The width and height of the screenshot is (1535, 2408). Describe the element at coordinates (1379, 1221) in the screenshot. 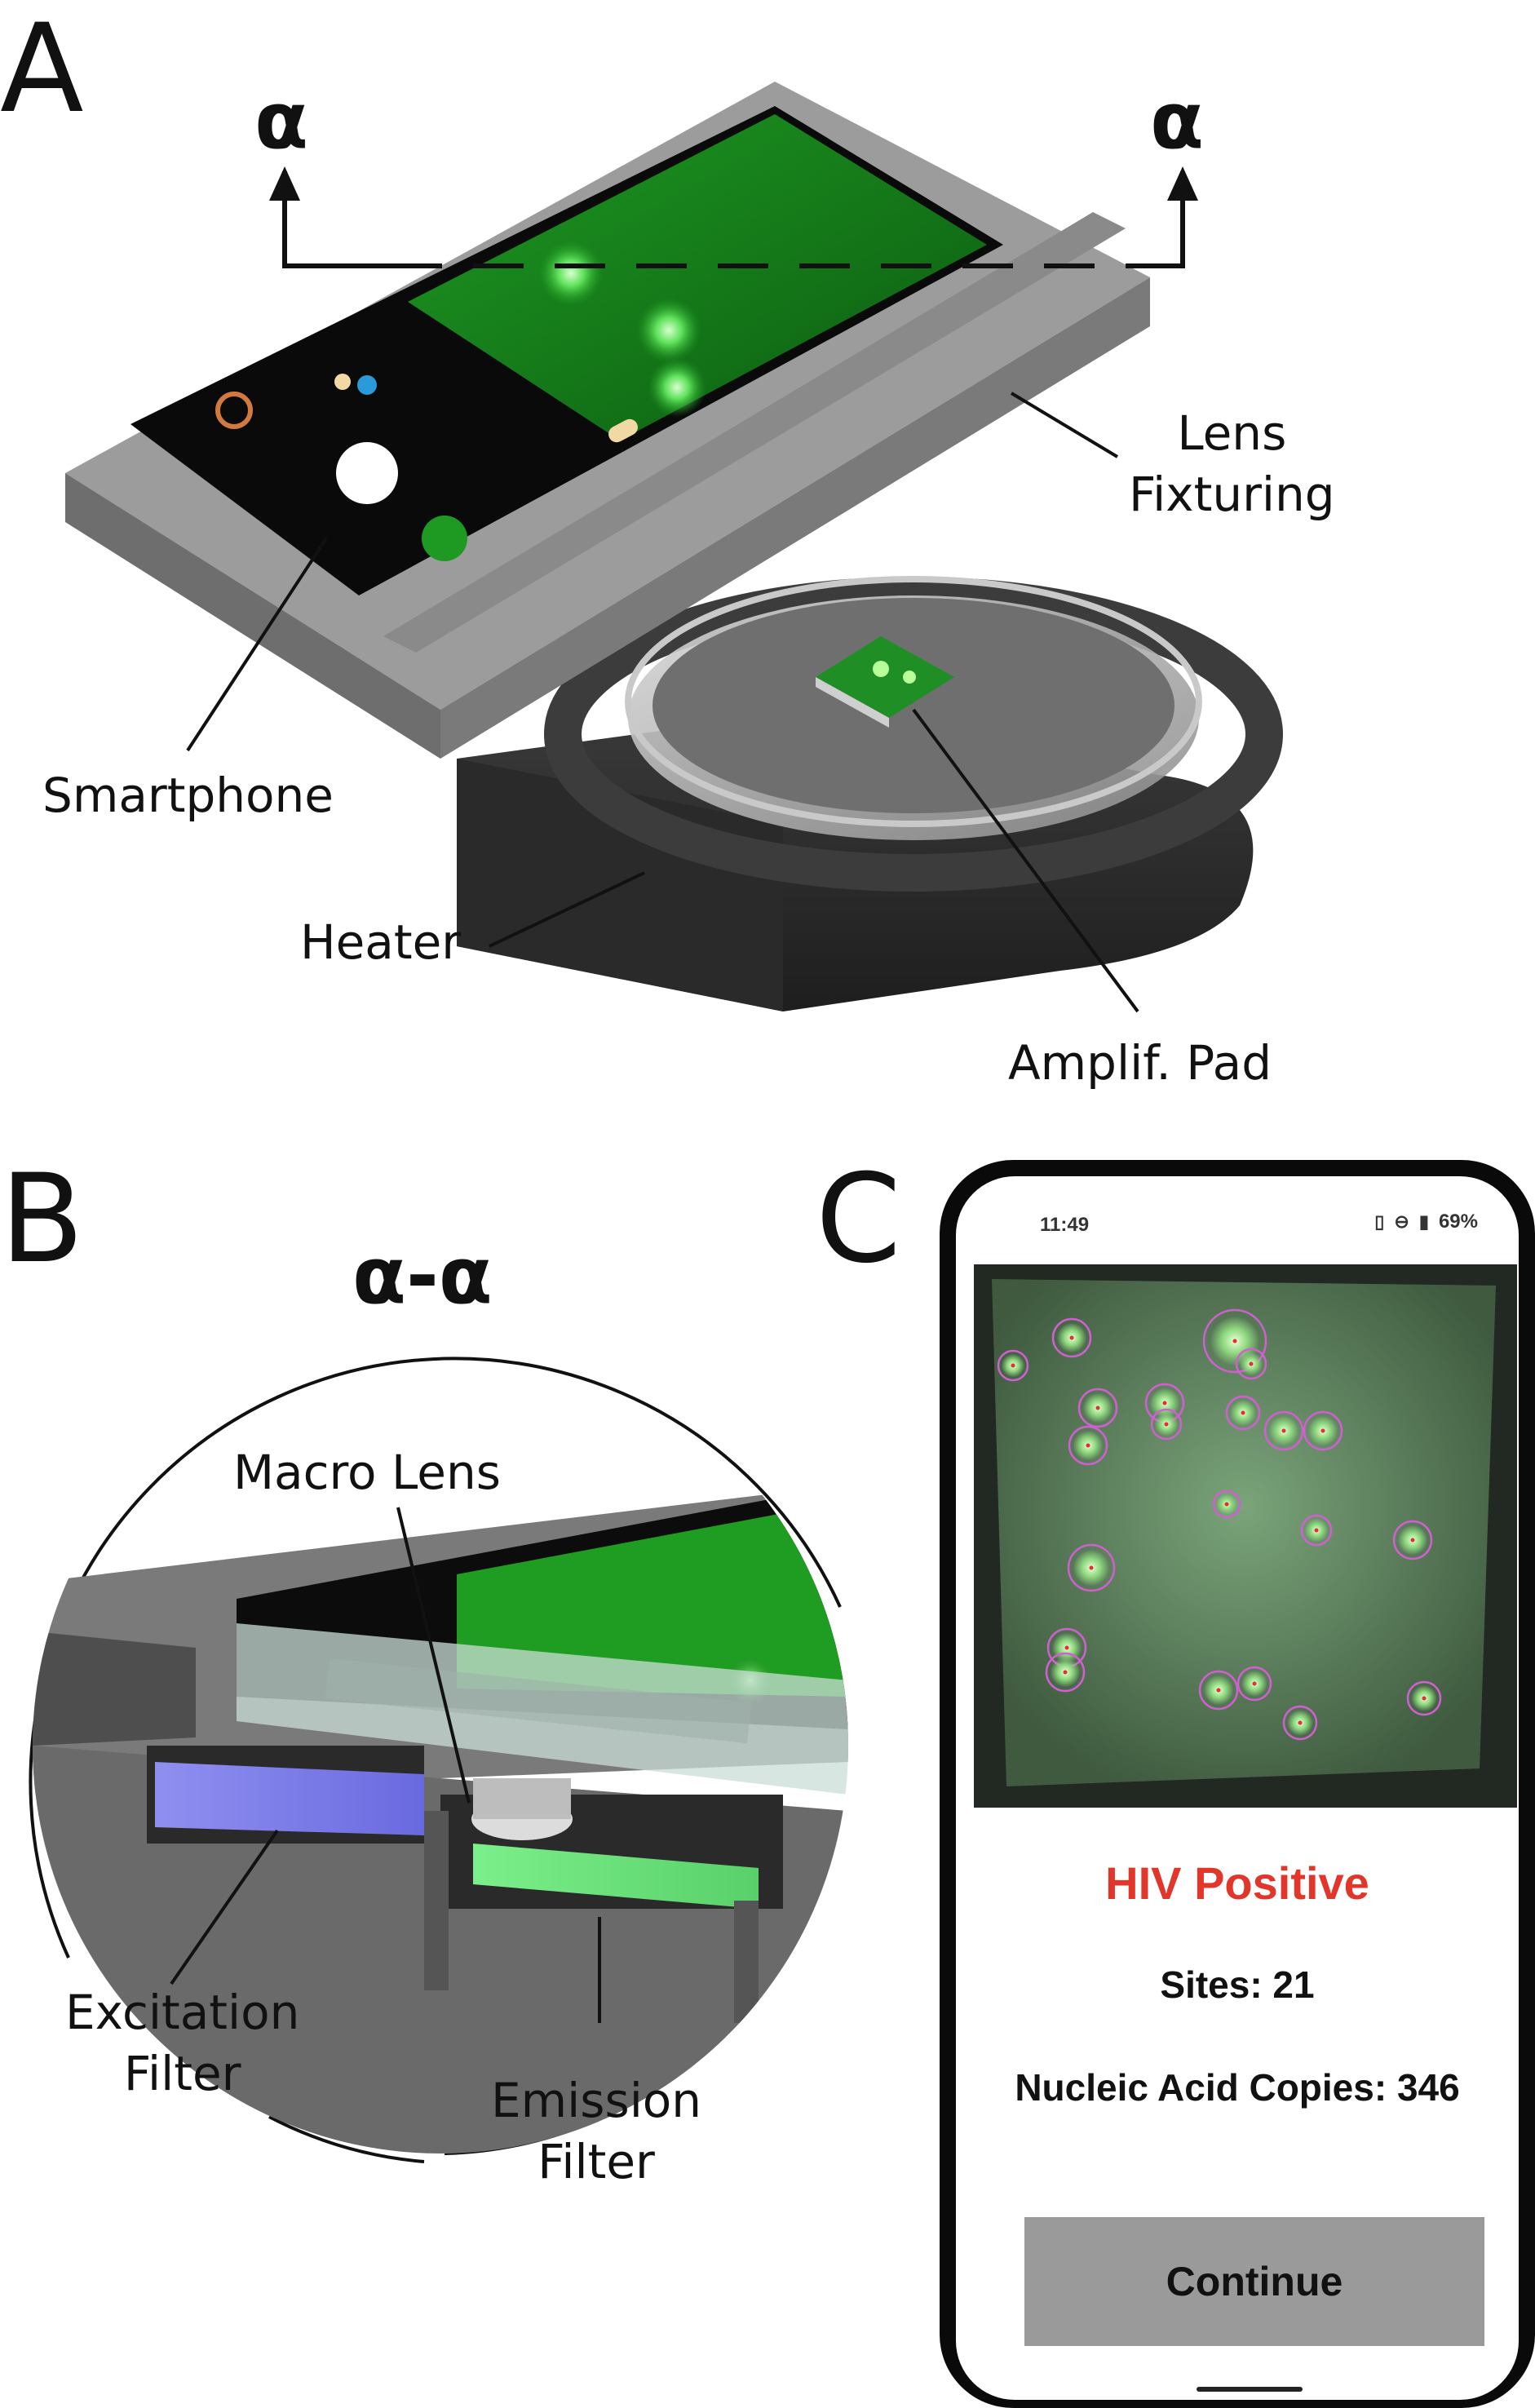

I see `vibrate-icon: ▯` at that location.